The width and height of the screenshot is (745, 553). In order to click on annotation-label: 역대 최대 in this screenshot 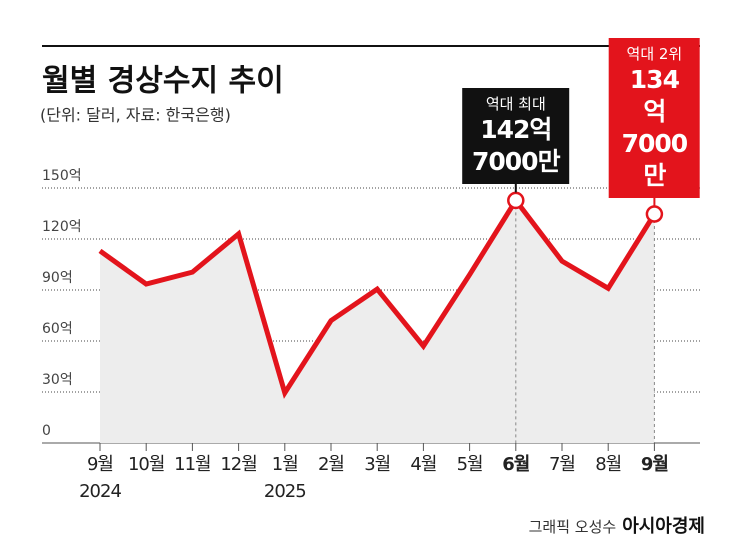, I will do `click(515, 104)`.